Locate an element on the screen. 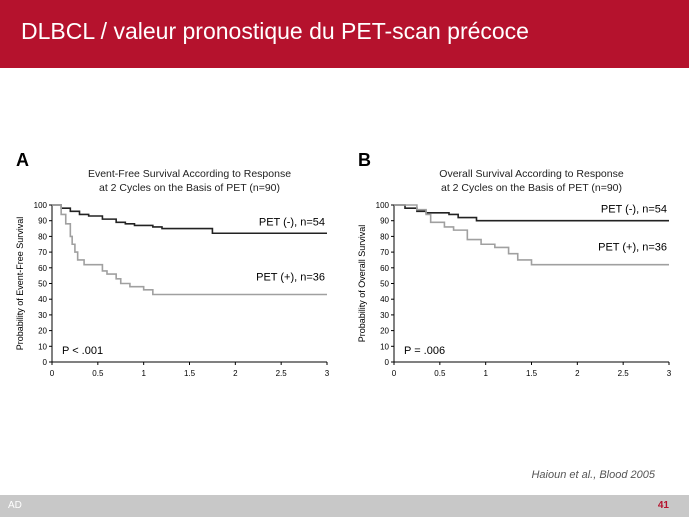 The height and width of the screenshot is (517, 689). footer-author: AD is located at coordinates (15, 505).